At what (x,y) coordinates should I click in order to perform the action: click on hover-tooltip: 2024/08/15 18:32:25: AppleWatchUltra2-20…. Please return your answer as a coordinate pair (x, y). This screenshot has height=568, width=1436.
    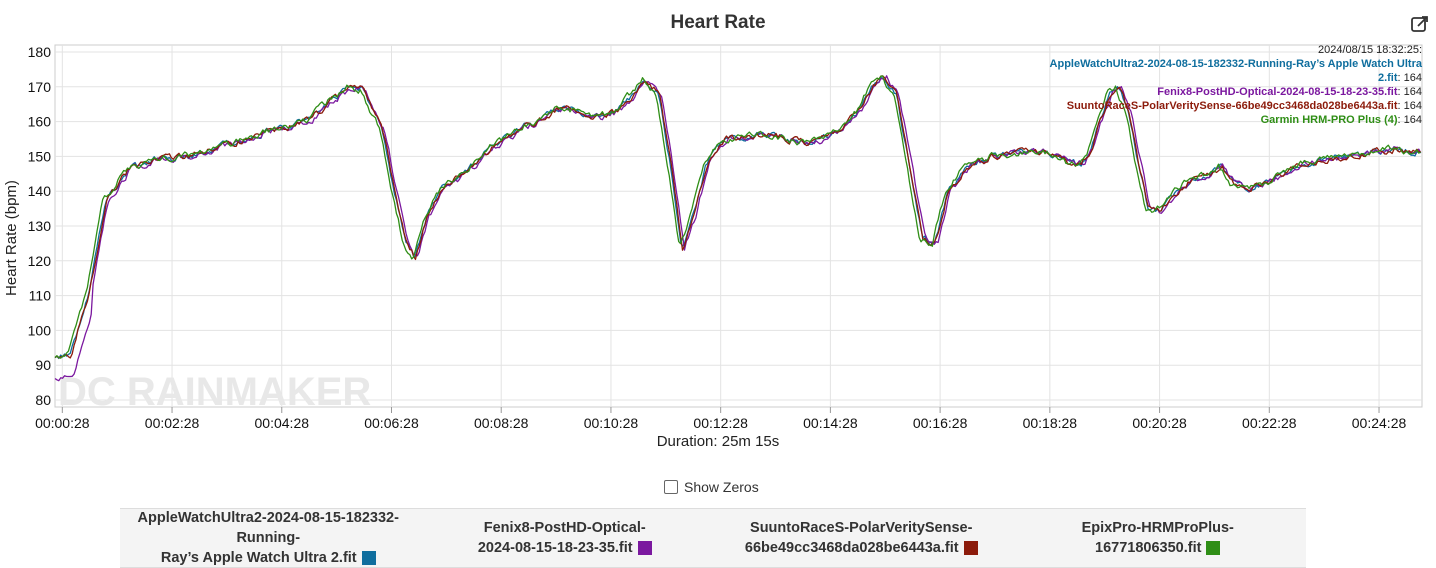
    Looking at the image, I should click on (1236, 85).